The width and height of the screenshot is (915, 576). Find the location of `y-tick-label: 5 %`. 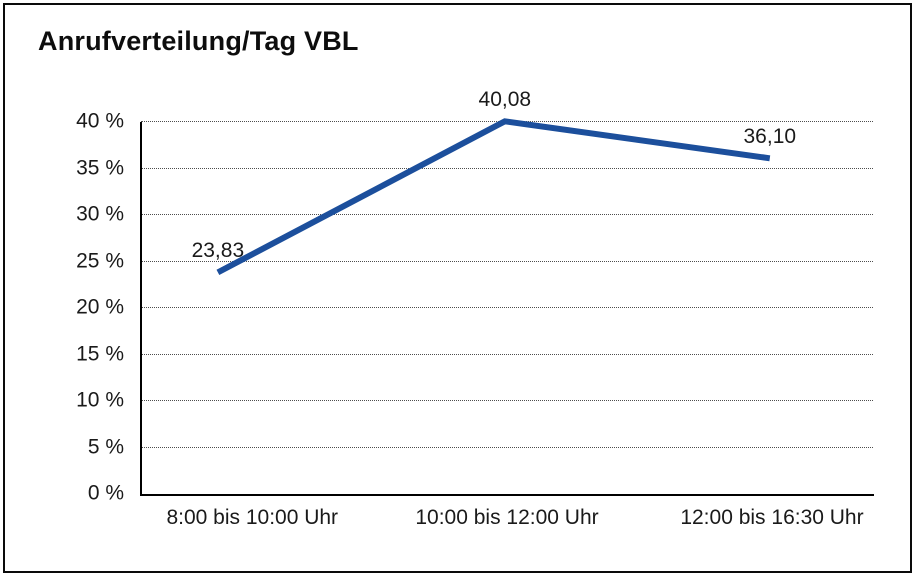

y-tick-label: 5 % is located at coordinates (105, 447).